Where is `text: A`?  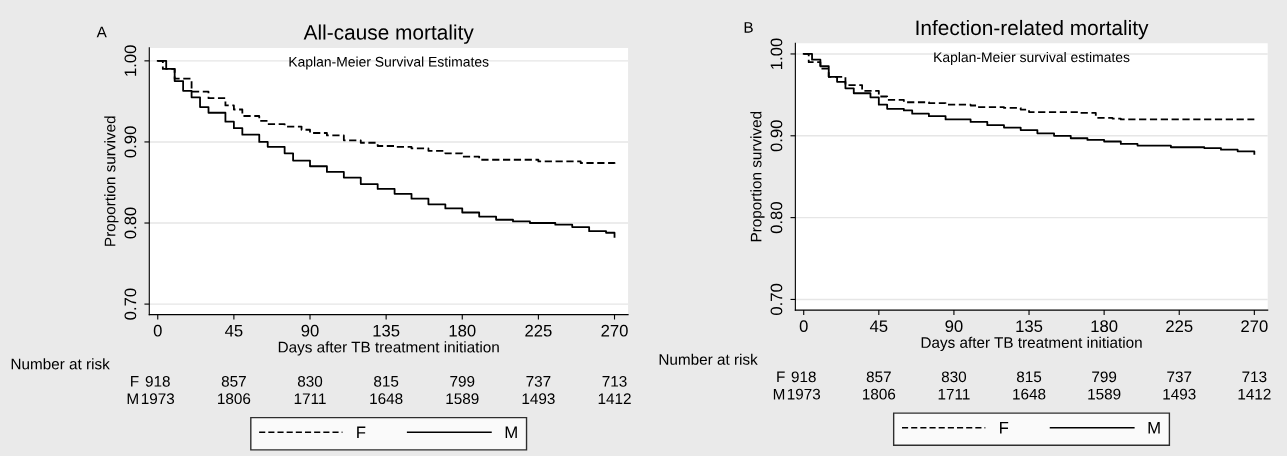
text: A is located at coordinates (101, 32).